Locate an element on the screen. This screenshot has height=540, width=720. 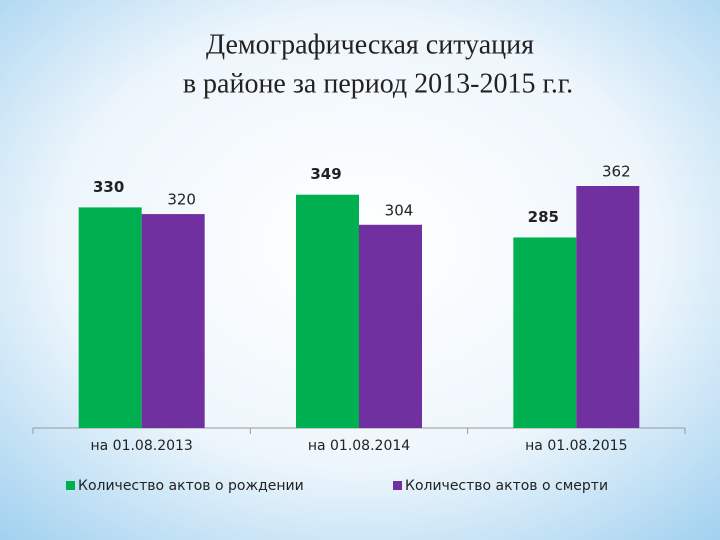
x-tick-label: на 01.08.2013 is located at coordinates (141, 446).